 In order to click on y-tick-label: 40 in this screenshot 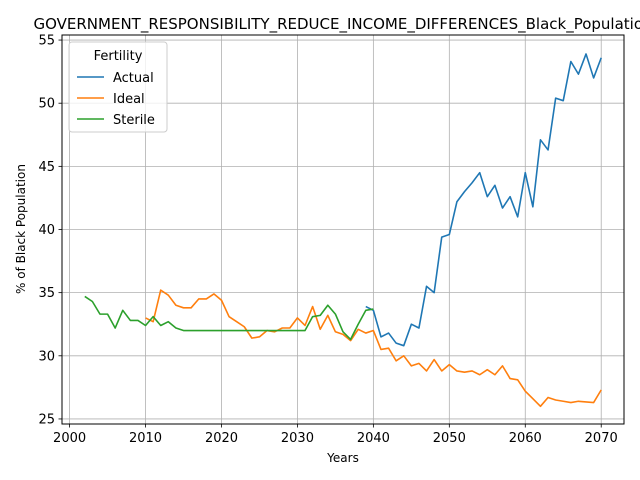, I will do `click(46, 230)`.